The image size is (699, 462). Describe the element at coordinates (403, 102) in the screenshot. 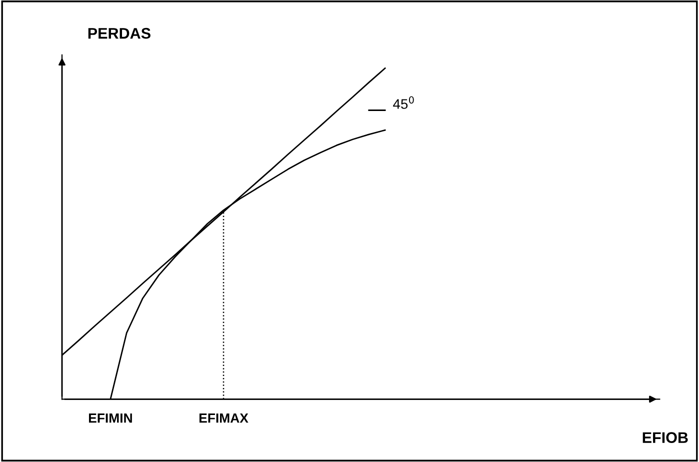

I see `annotation: 45$^{0}$` at that location.